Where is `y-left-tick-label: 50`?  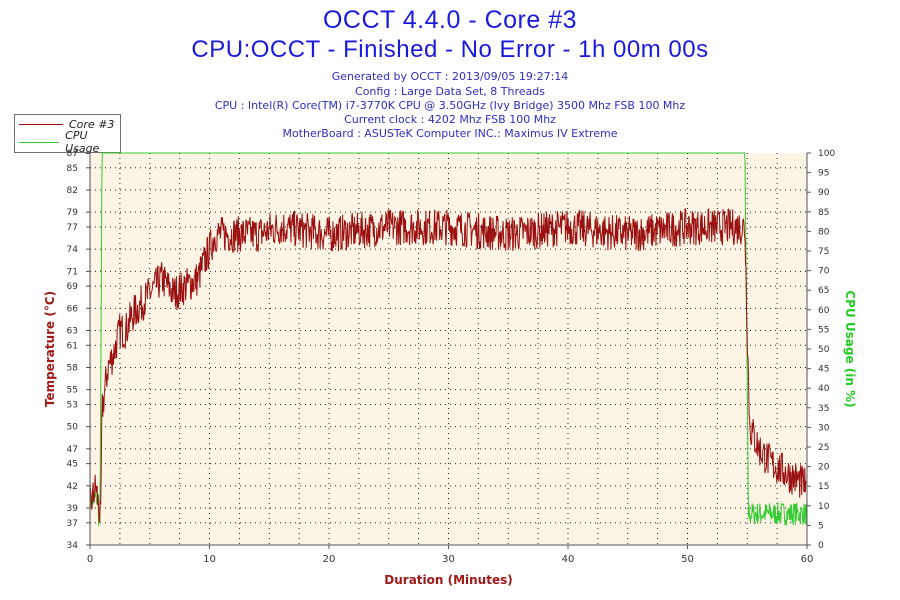 y-left-tick-label: 50 is located at coordinates (73, 428).